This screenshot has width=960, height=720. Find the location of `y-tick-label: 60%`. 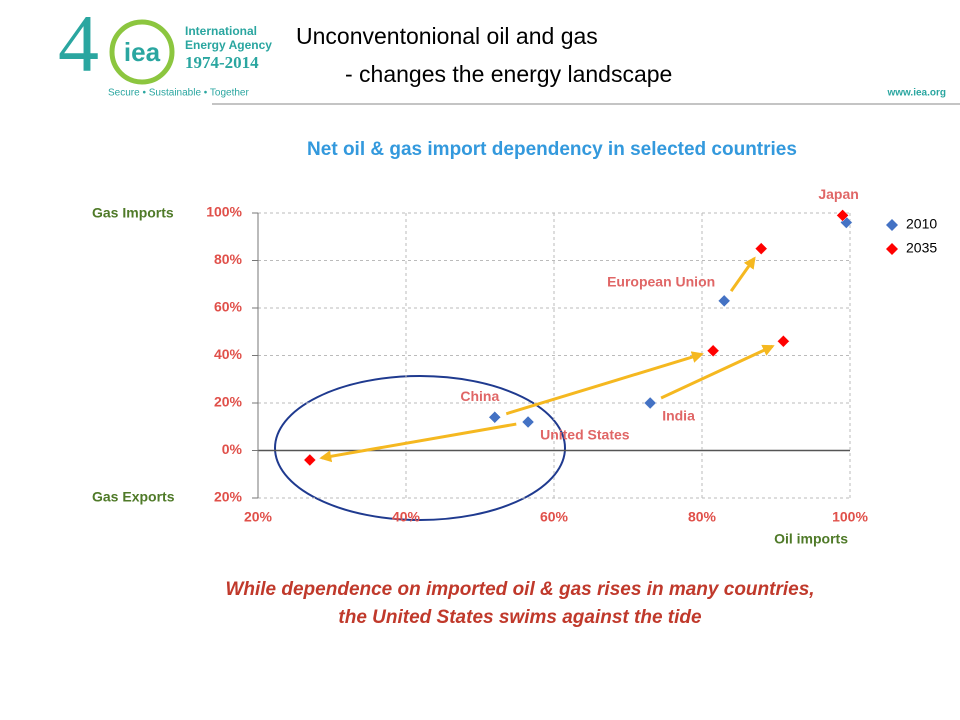

y-tick-label: 60% is located at coordinates (228, 307).